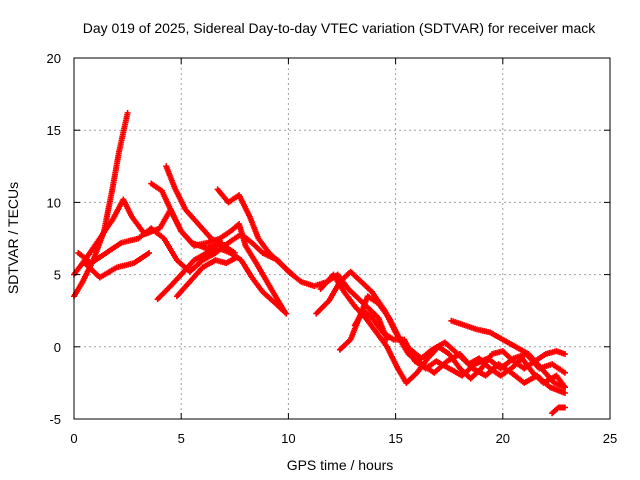 The image size is (640, 480). Describe the element at coordinates (54, 130) in the screenshot. I see `y-tick-label: 15` at that location.